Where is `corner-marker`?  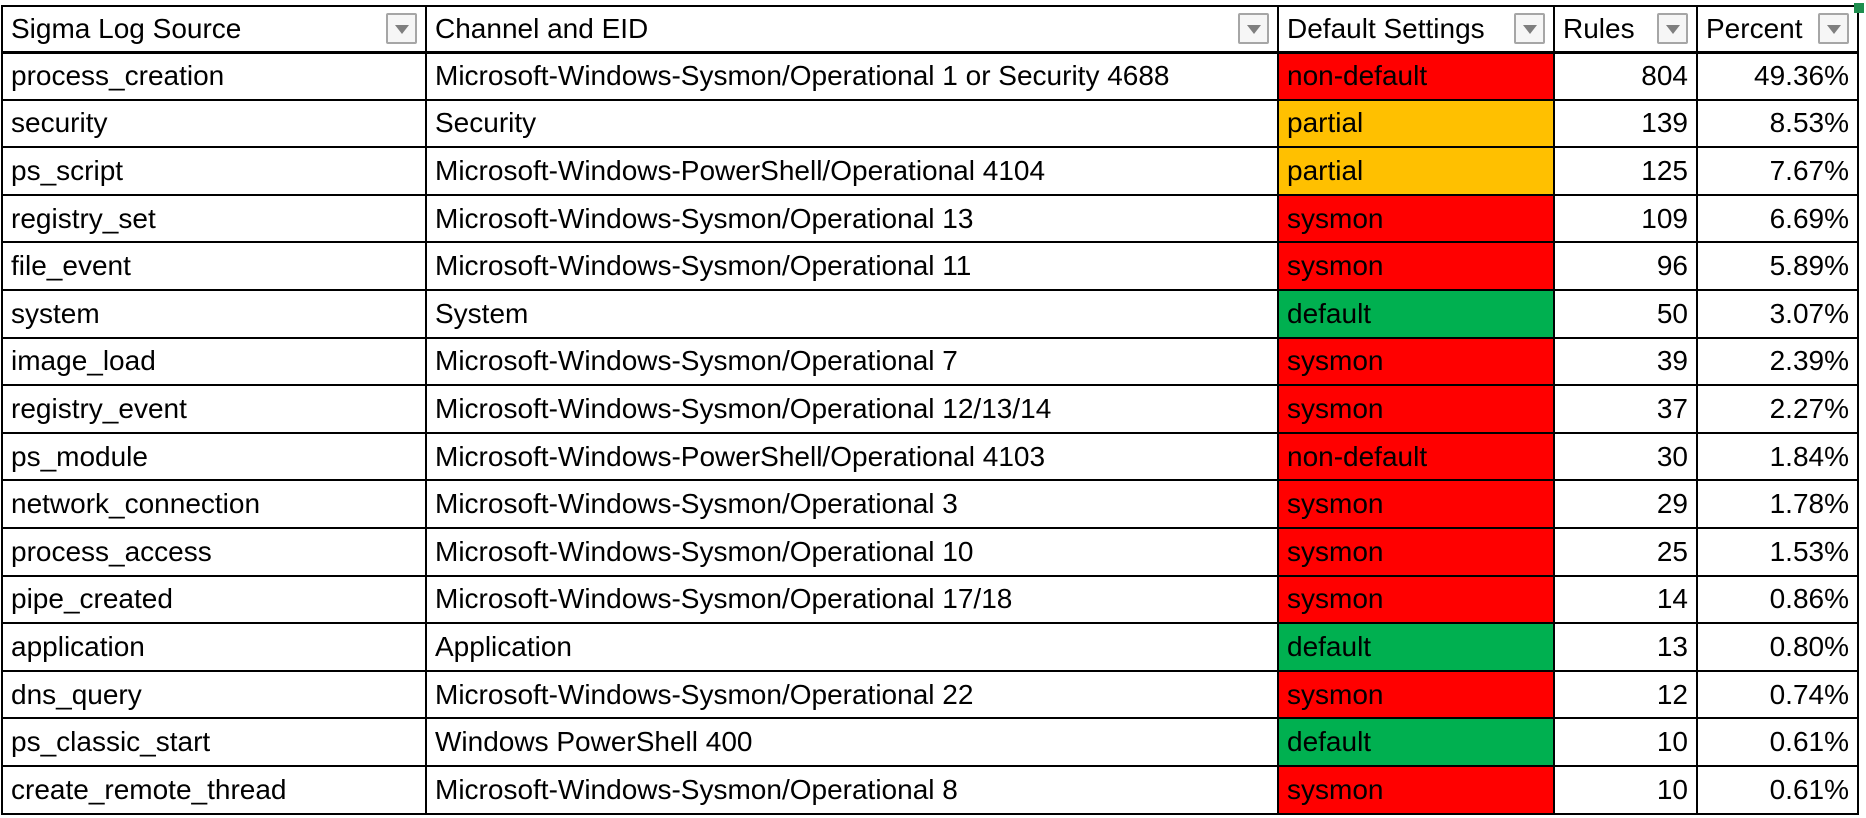
corner-marker is located at coordinates (1859, 8).